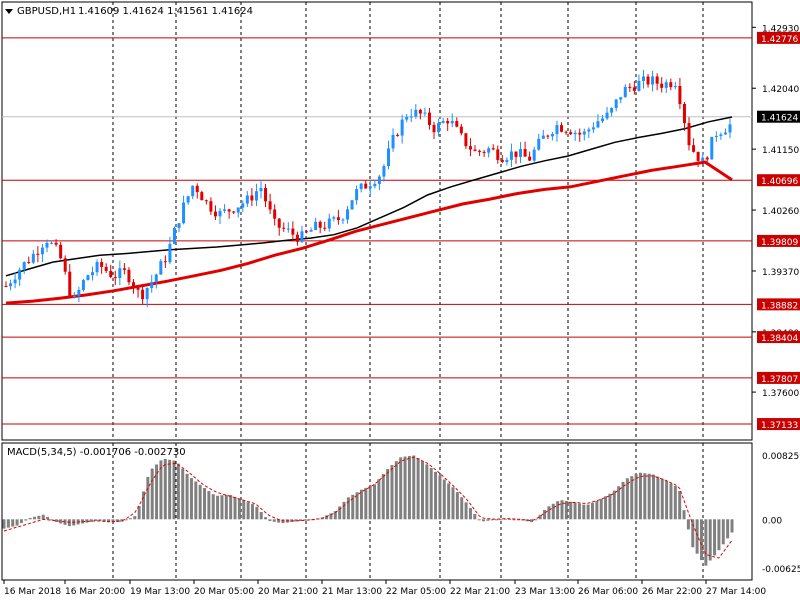  What do you see at coordinates (9, 11) in the screenshot?
I see `chevron-down-icon` at bounding box center [9, 11].